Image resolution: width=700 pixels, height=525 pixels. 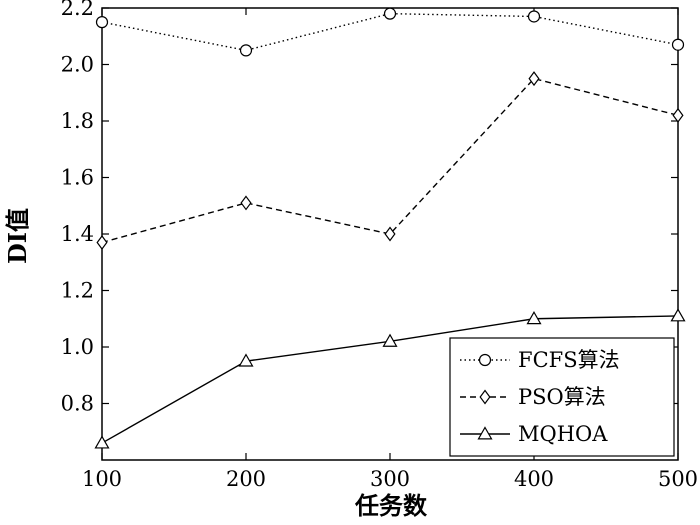 What do you see at coordinates (17, 236) in the screenshot?
I see `y-axis-label: DI值` at bounding box center [17, 236].